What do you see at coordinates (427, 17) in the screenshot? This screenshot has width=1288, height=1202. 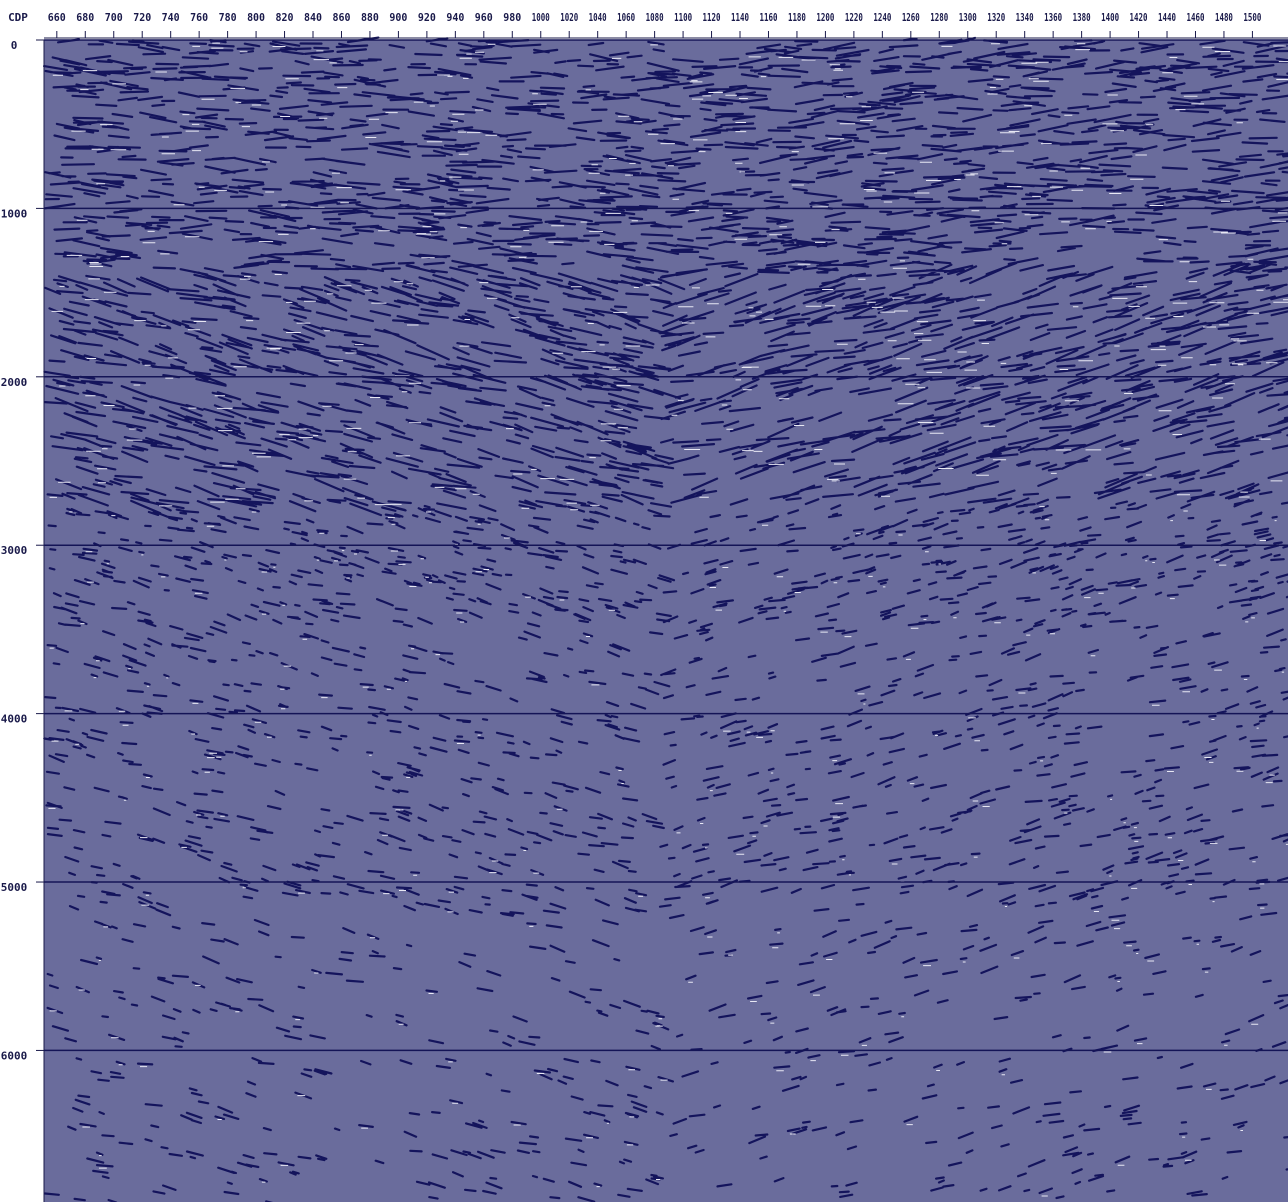 I see `x-tick-label: 920` at bounding box center [427, 17].